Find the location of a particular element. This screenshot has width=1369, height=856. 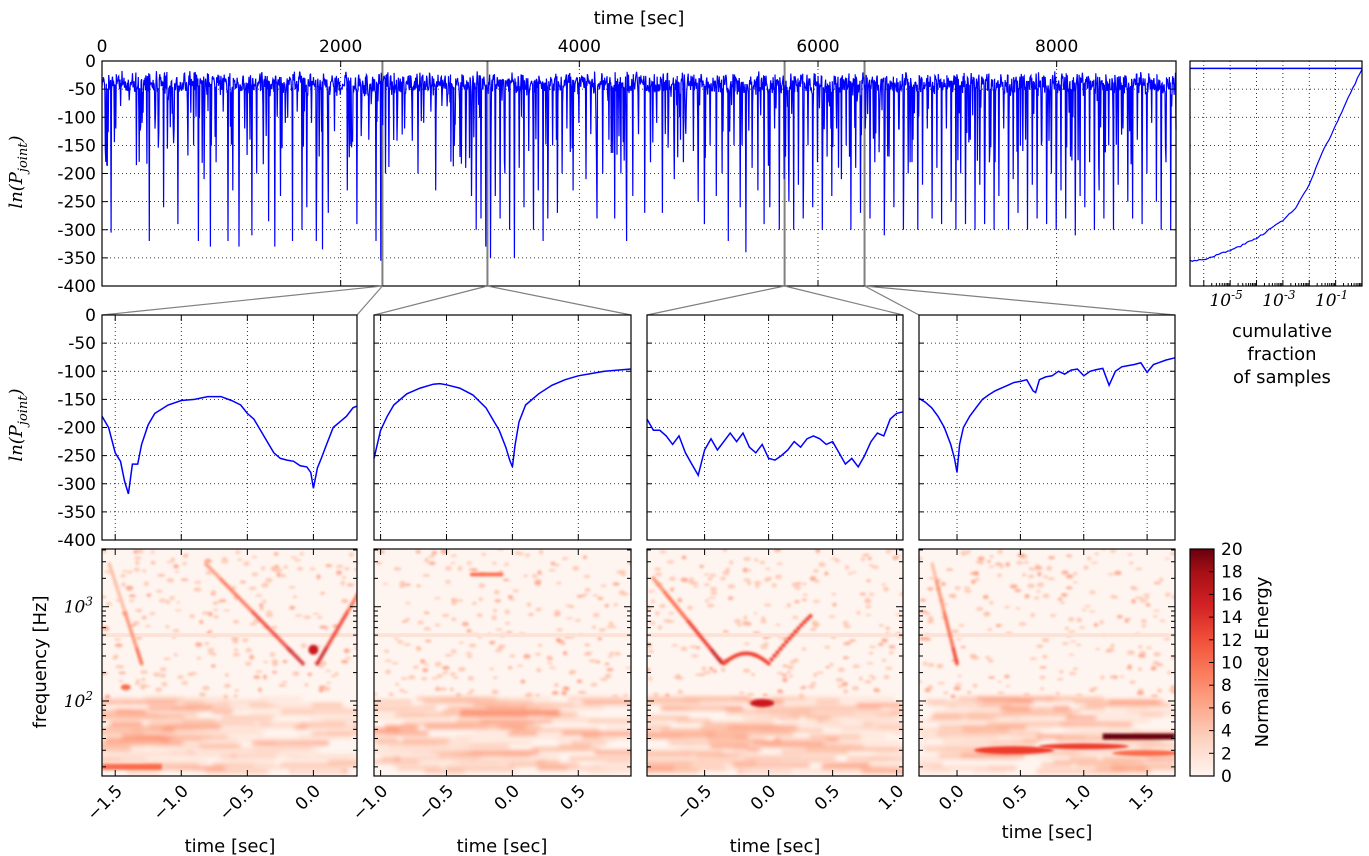

spectrogram-xtick-label: 1.0 is located at coordinates (1078, 797).